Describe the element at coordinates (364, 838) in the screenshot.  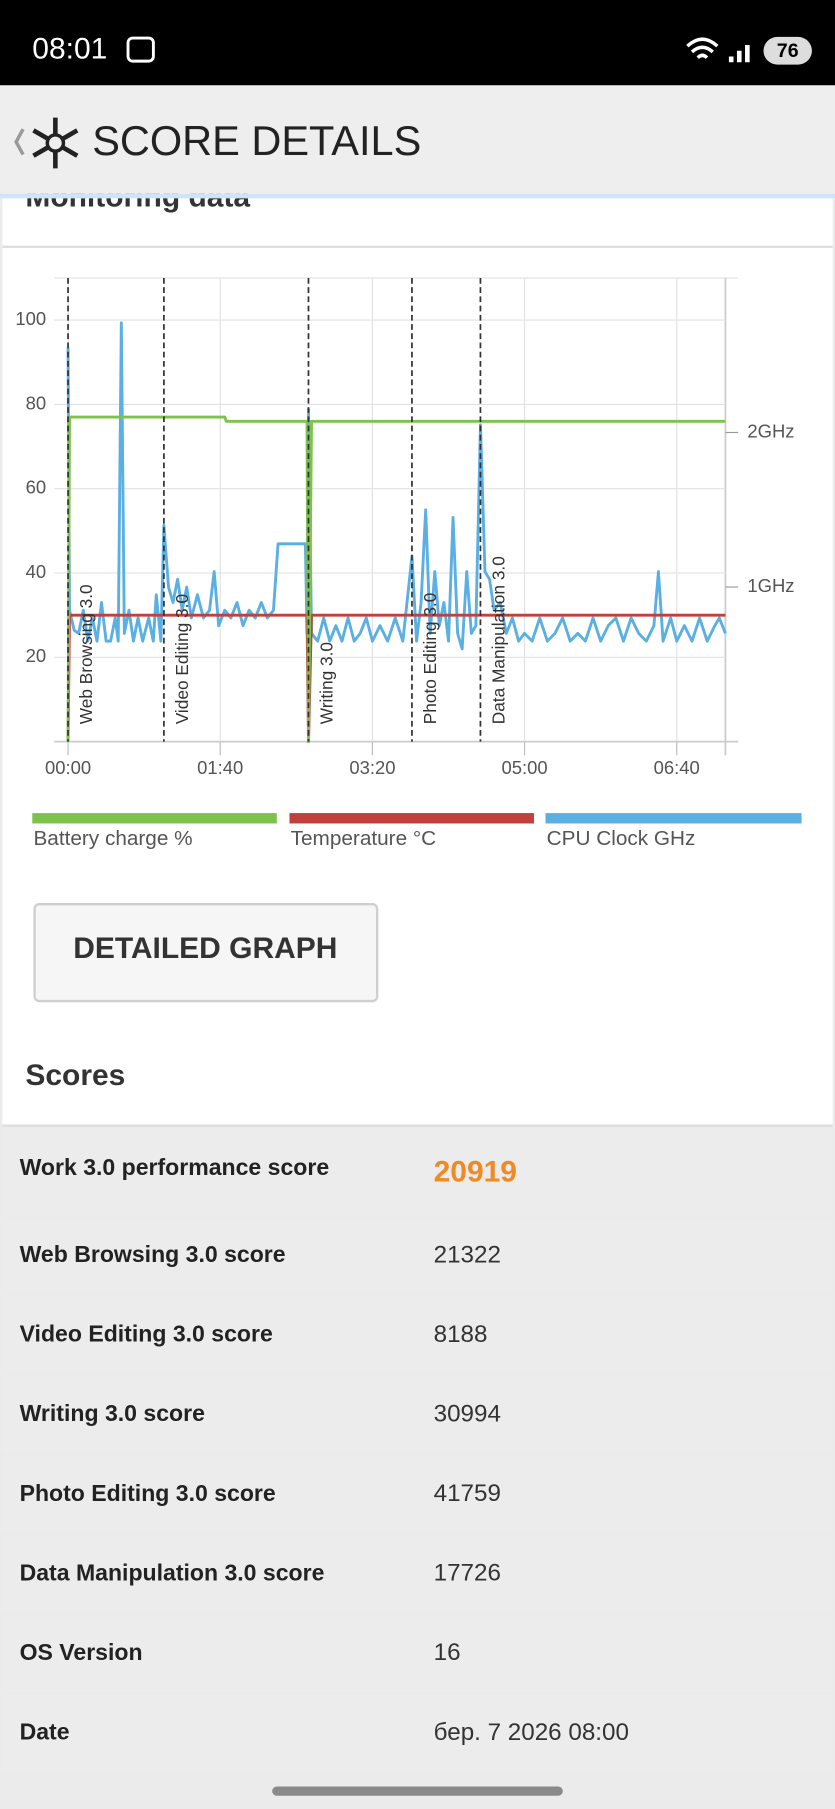
I see `legend-label: Temperature °C` at that location.